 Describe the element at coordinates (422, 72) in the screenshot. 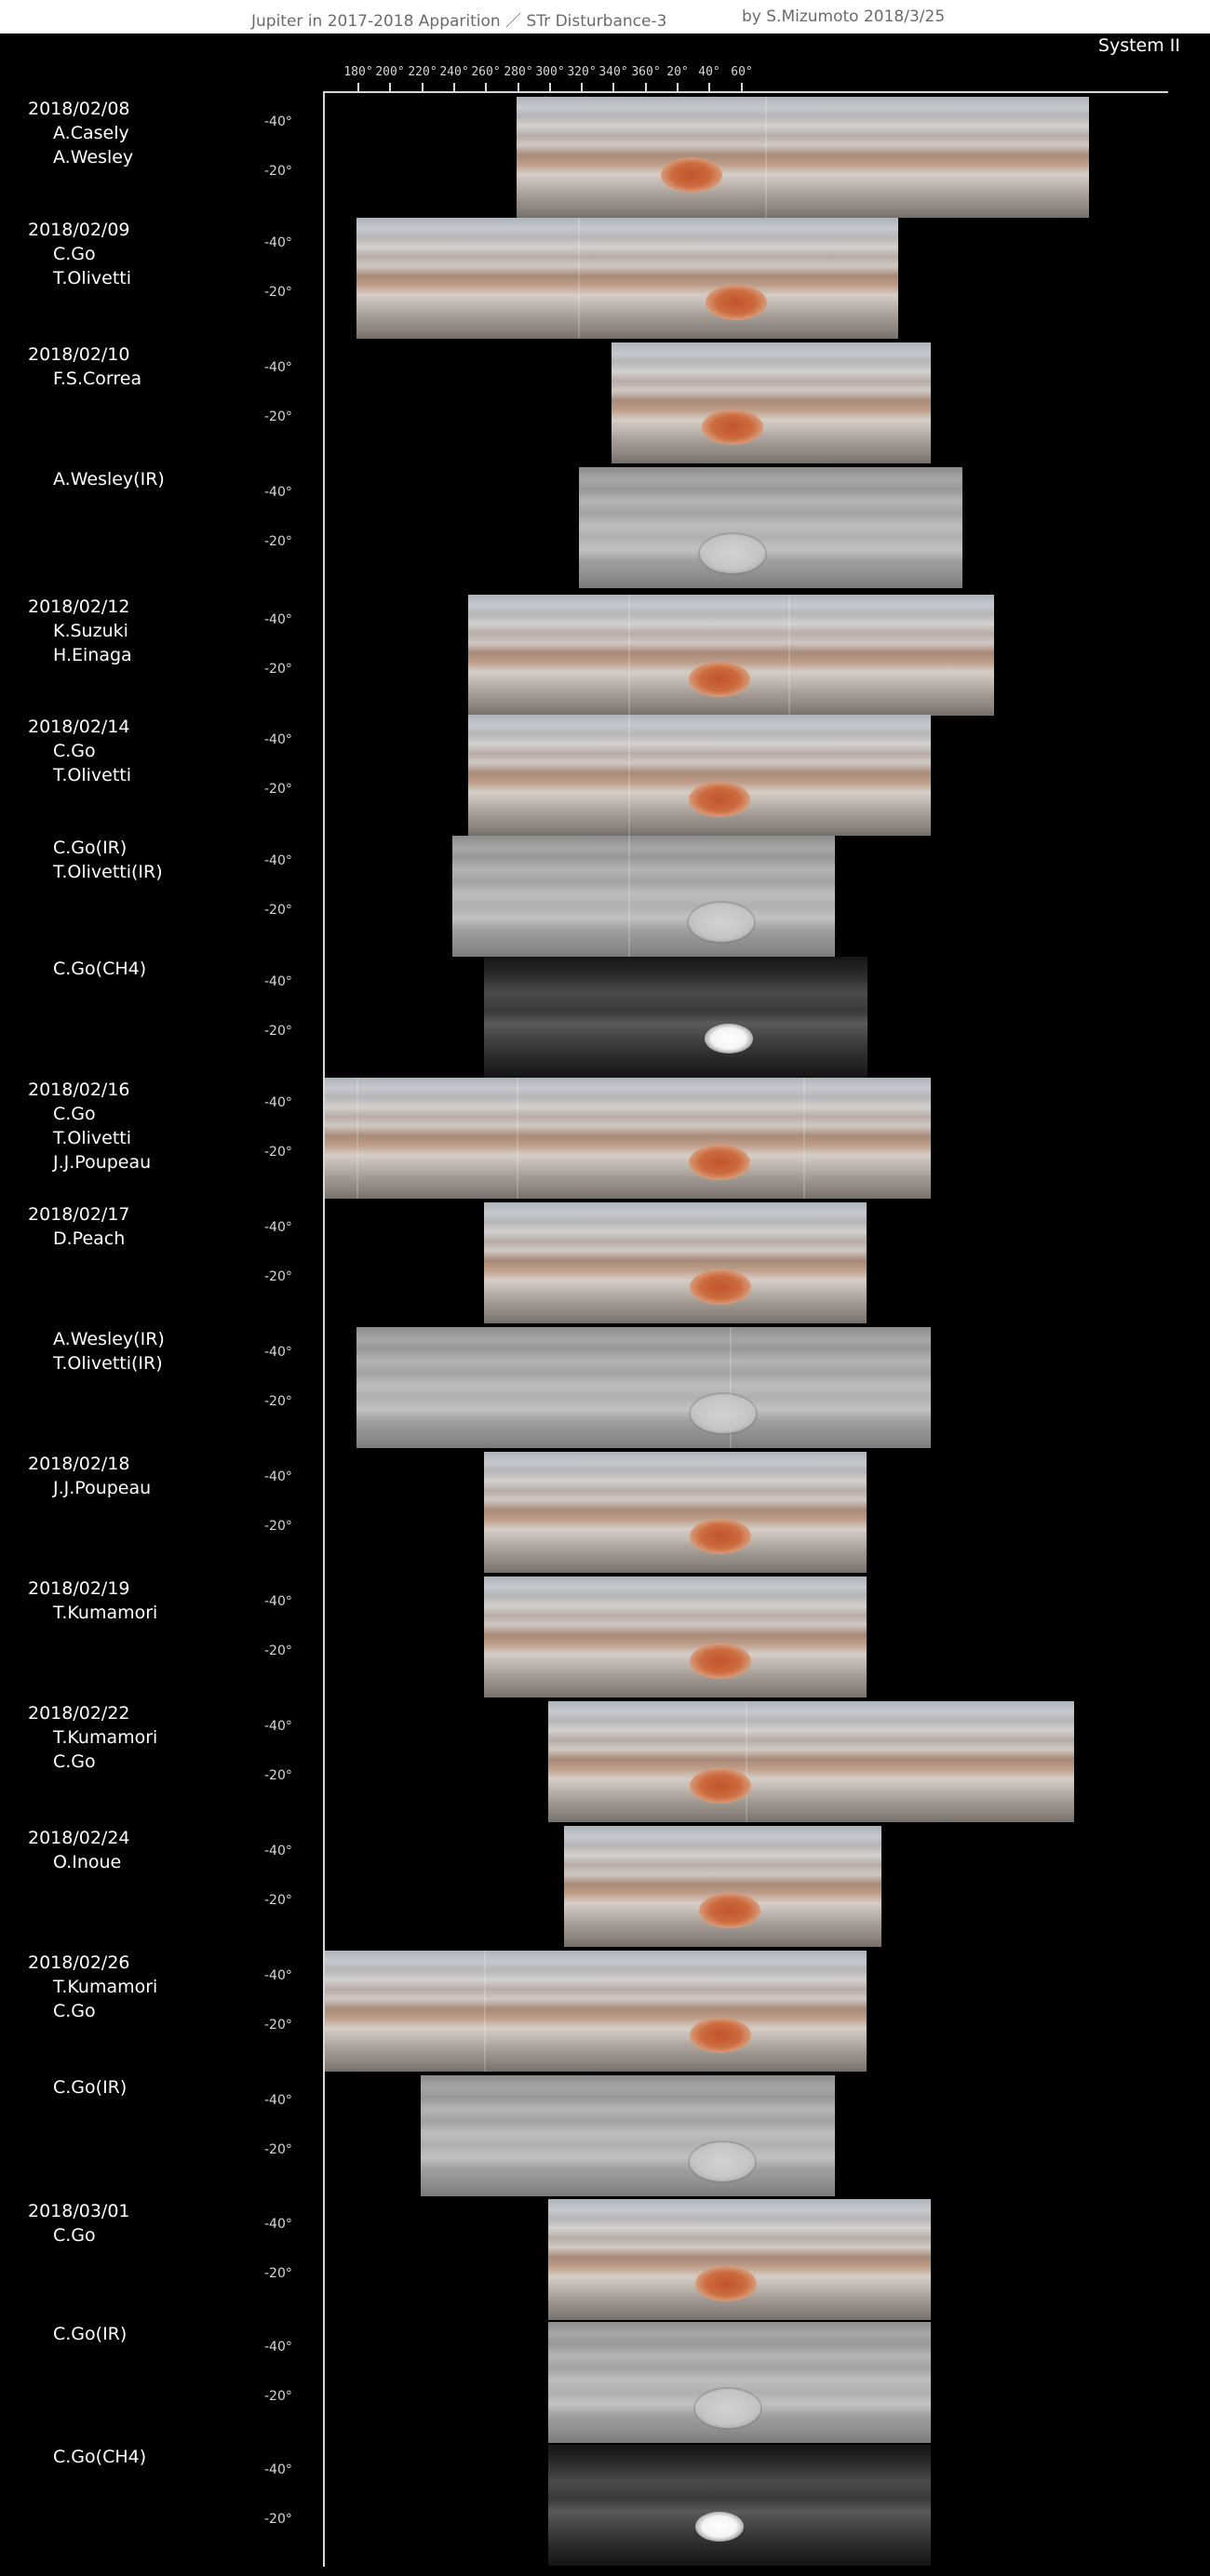

I see `longitude-tick-label: 220°` at that location.